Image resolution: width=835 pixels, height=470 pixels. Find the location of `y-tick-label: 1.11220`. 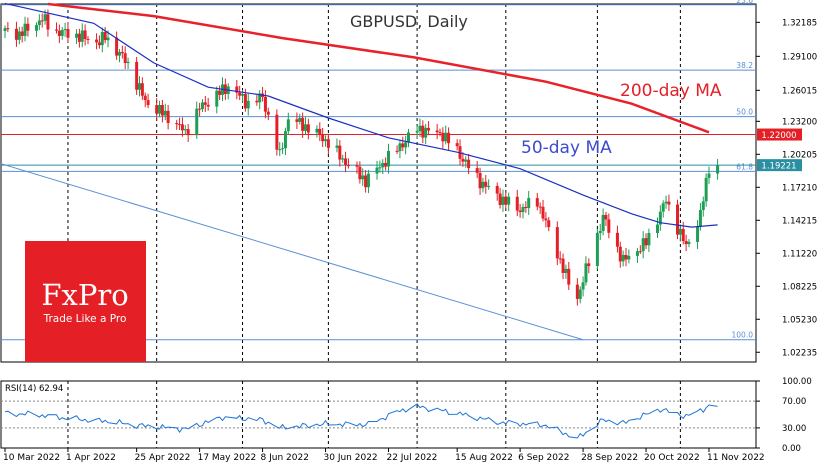

y-tick-label: 1.11220 is located at coordinates (799, 254).